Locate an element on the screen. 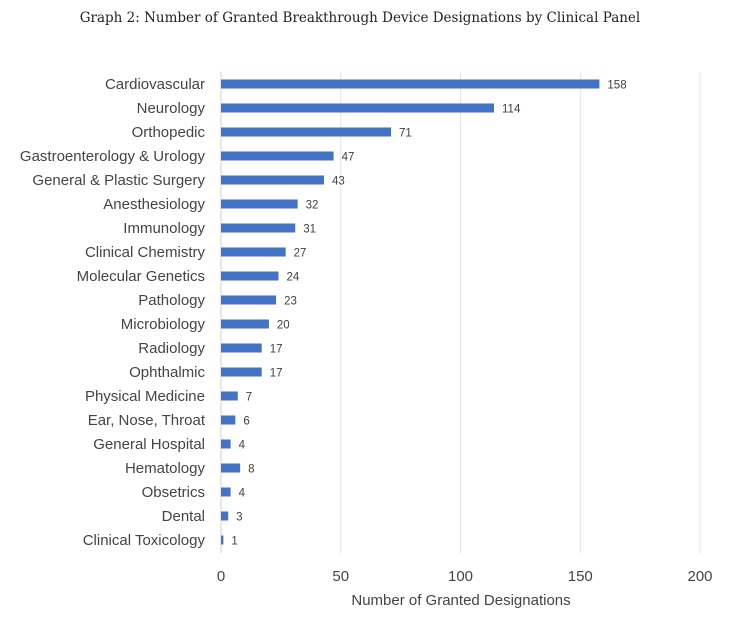 Image resolution: width=747 pixels, height=619 pixels. data-label: 114 is located at coordinates (511, 110).